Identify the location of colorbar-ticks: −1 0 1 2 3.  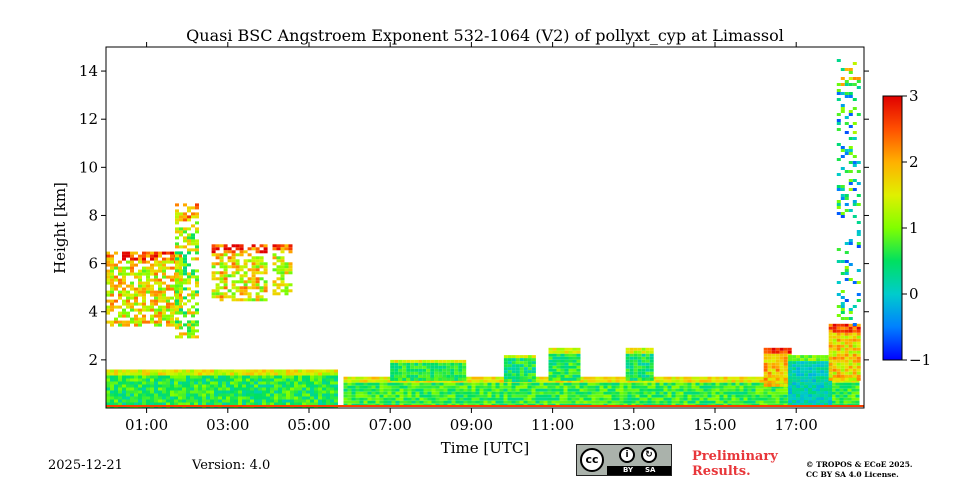
(916, 228).